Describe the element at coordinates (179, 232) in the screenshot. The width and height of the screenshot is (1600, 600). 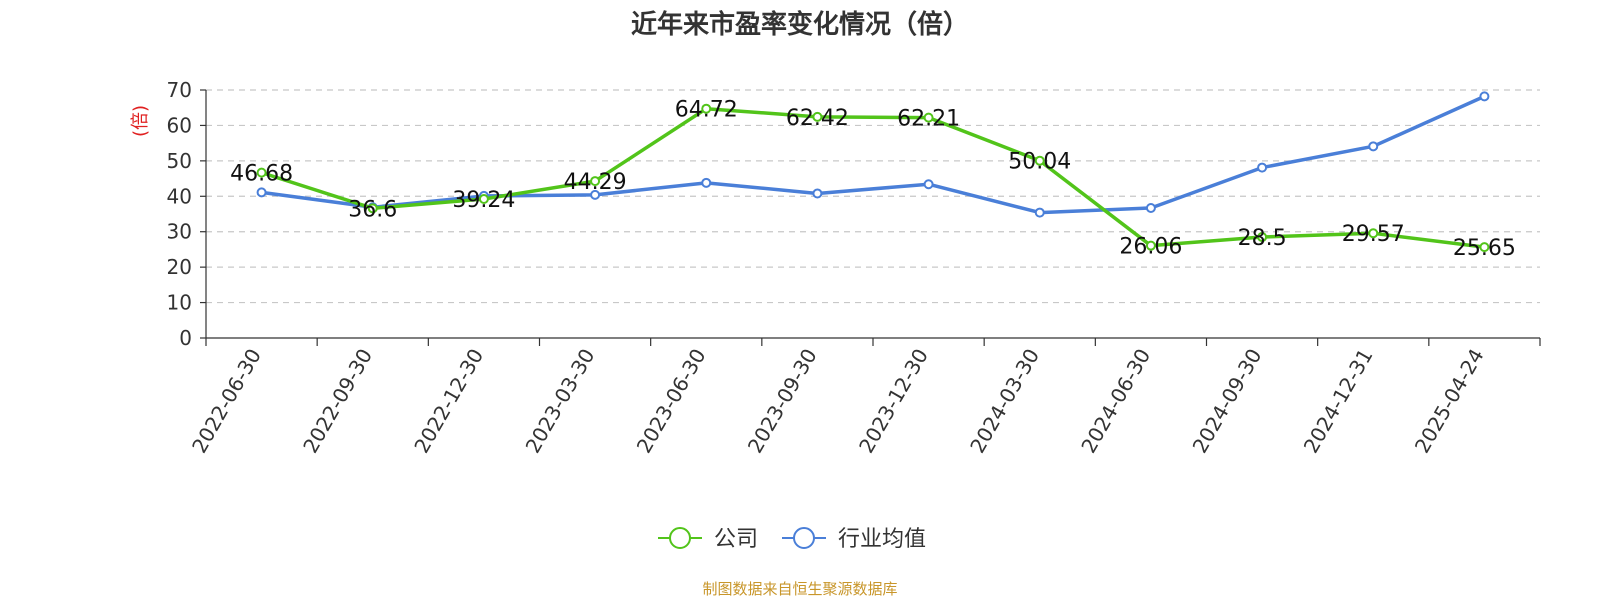
I see `y-tick-label: 30` at that location.